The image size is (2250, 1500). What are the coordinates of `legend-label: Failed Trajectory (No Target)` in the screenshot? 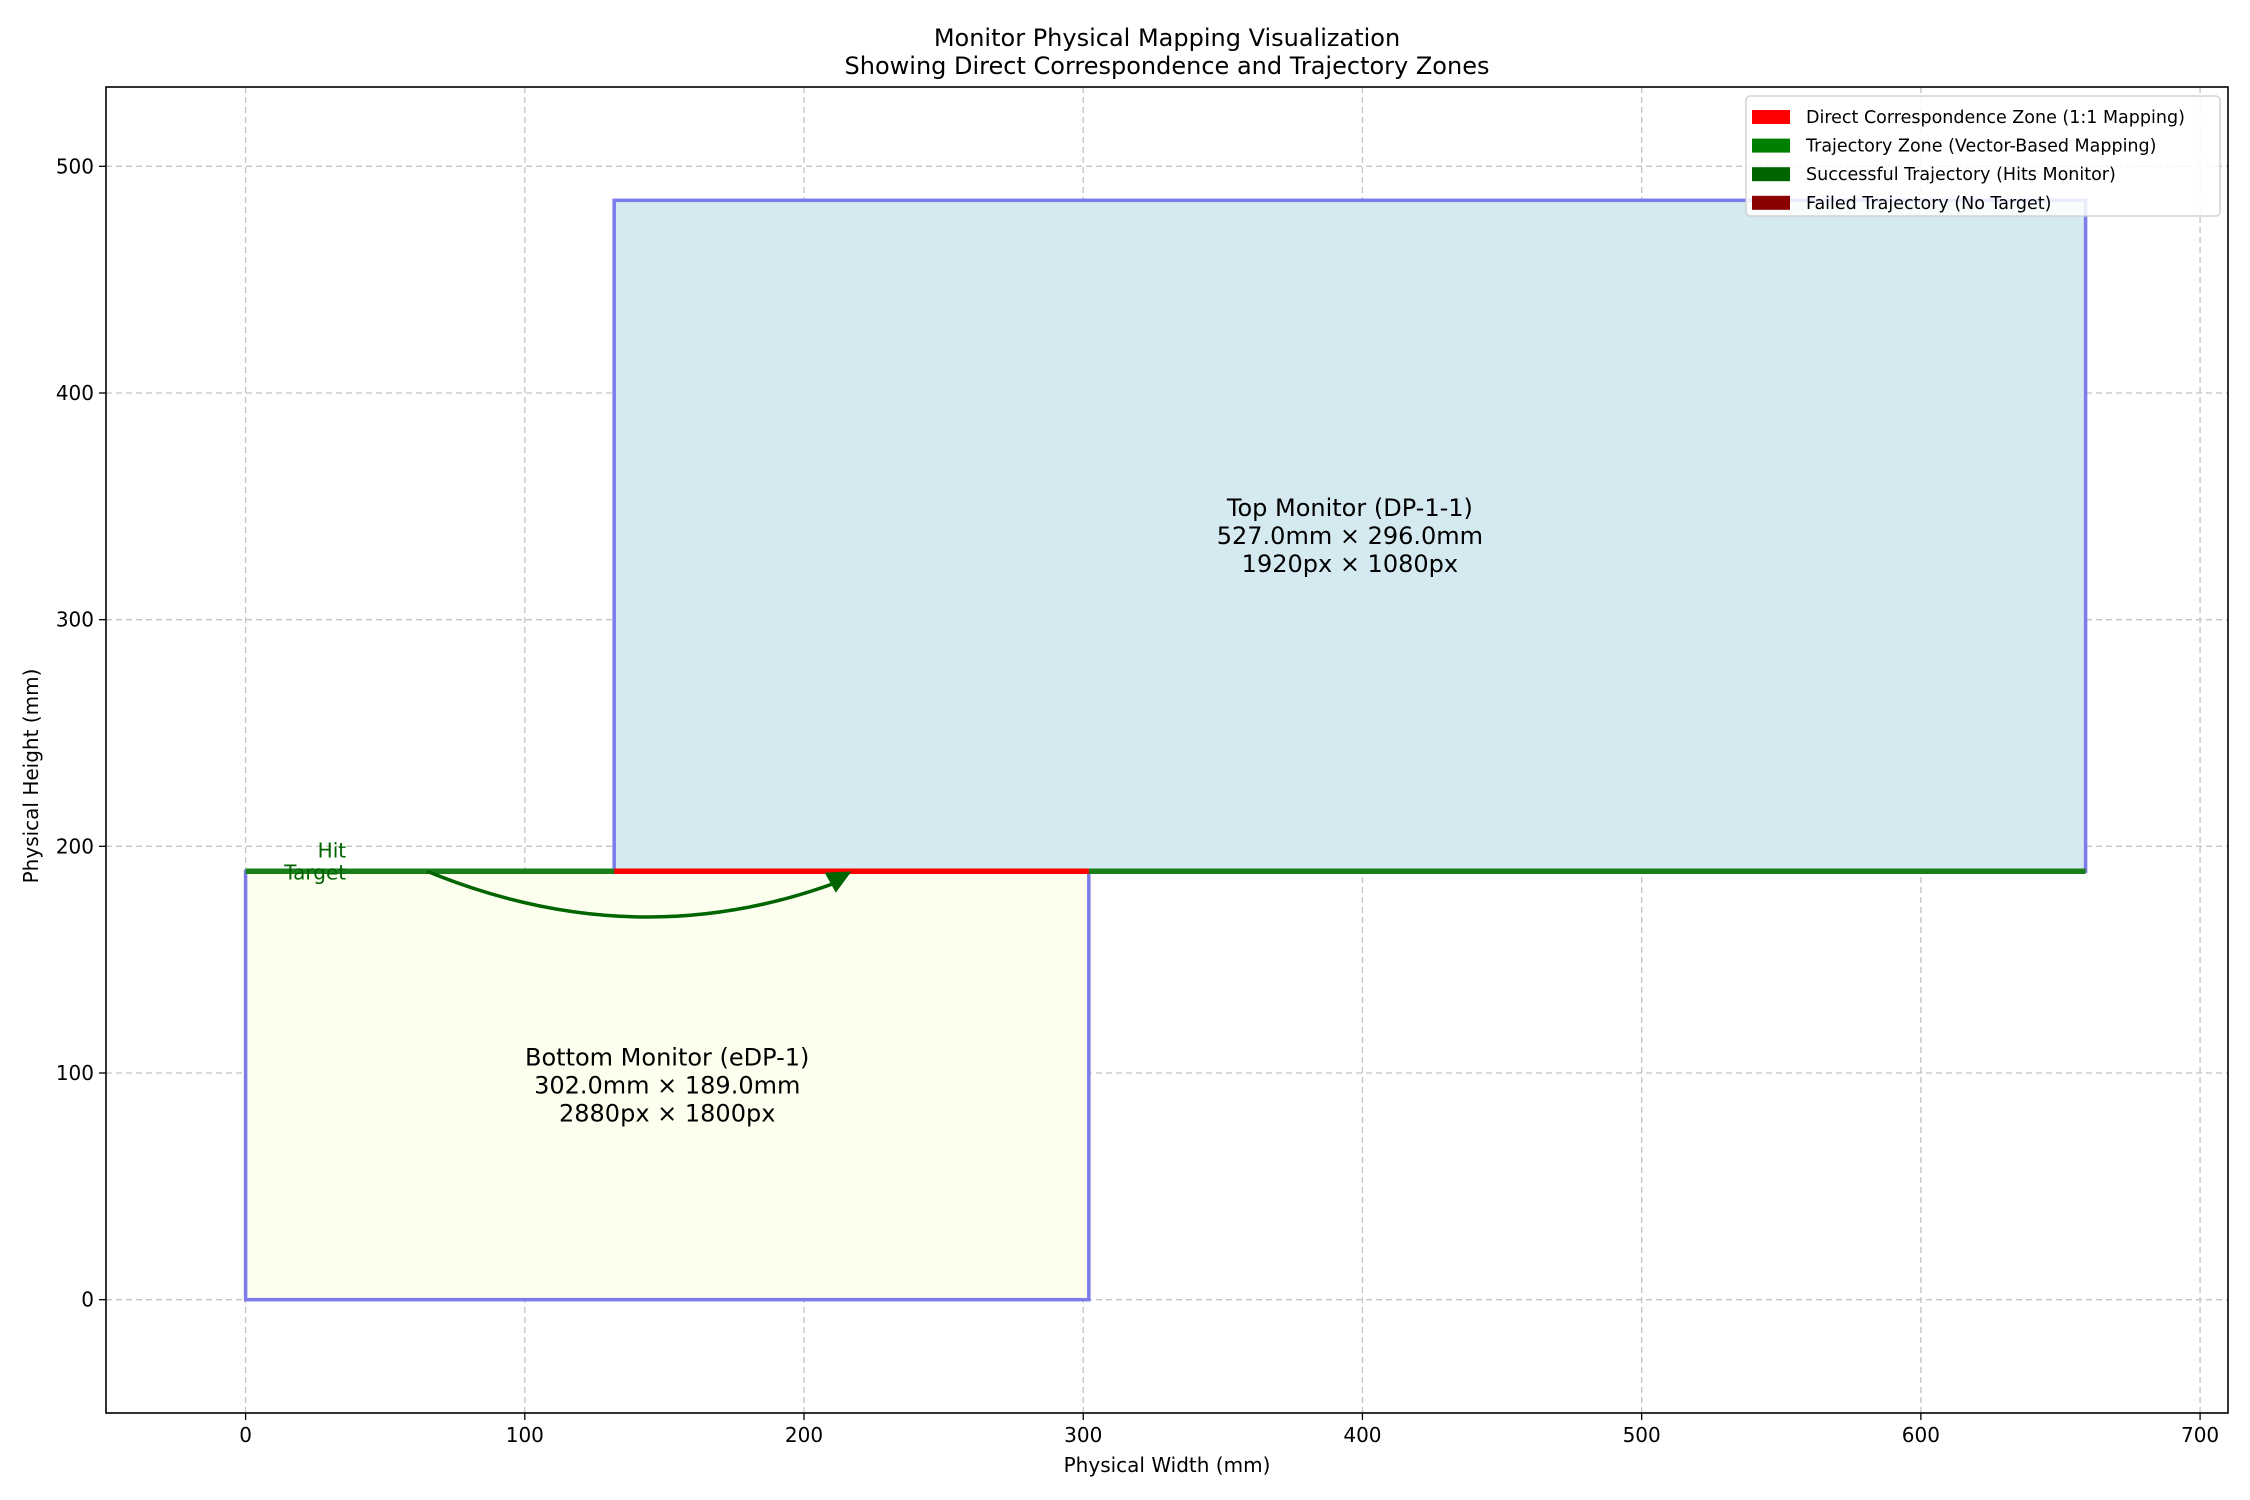 It's located at (1928, 204).